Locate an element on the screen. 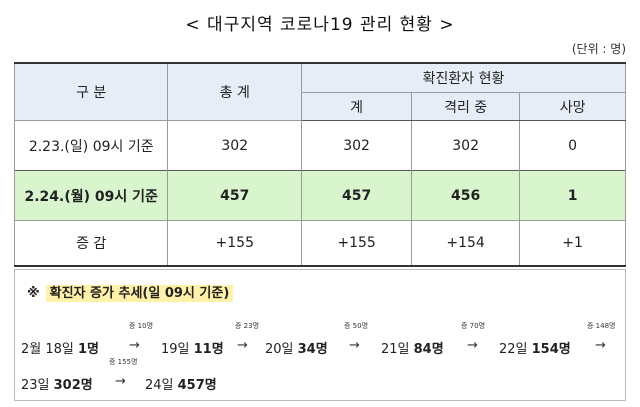 The image size is (640, 407). reference-mark: ※ is located at coordinates (33, 293).